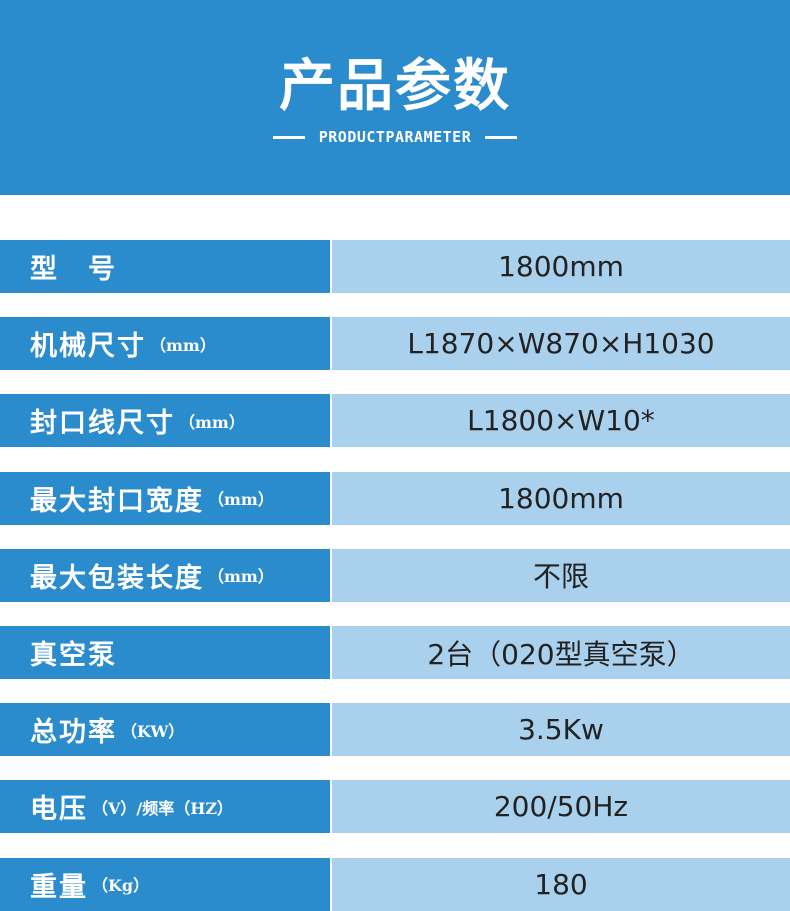 The height and width of the screenshot is (911, 790). Describe the element at coordinates (73, 733) in the screenshot. I see `param-label: 总功率` at that location.